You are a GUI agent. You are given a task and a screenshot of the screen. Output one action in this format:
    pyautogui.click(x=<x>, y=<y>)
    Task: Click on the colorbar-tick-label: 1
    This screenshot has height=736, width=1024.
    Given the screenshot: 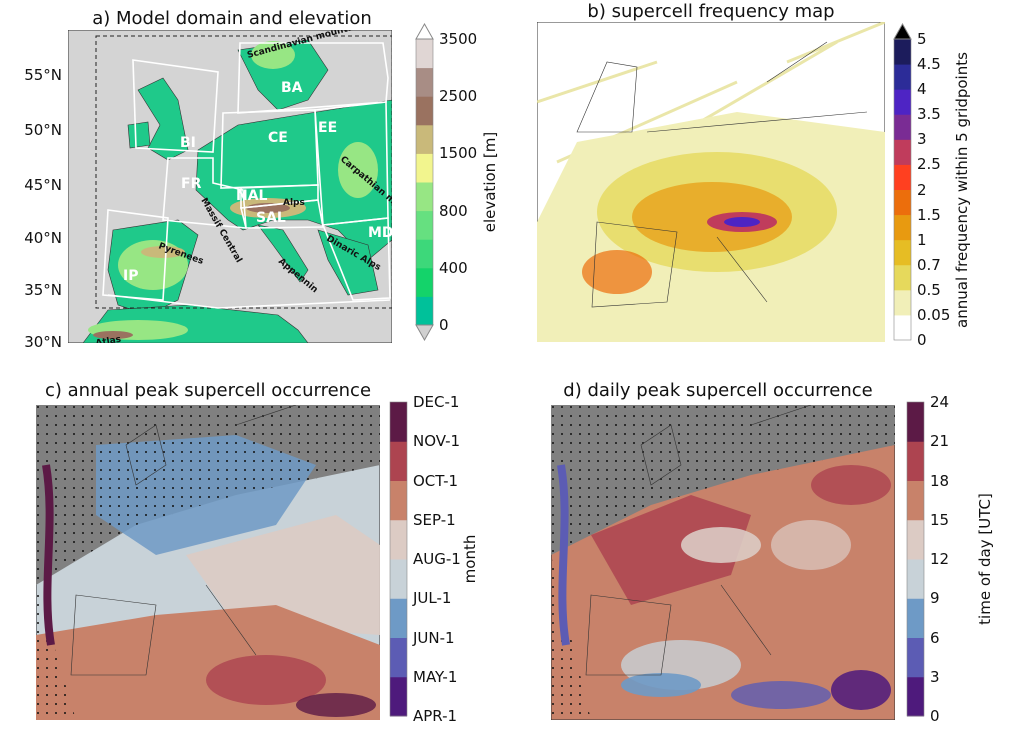 What is the action you would take?
    pyautogui.click(x=922, y=239)
    